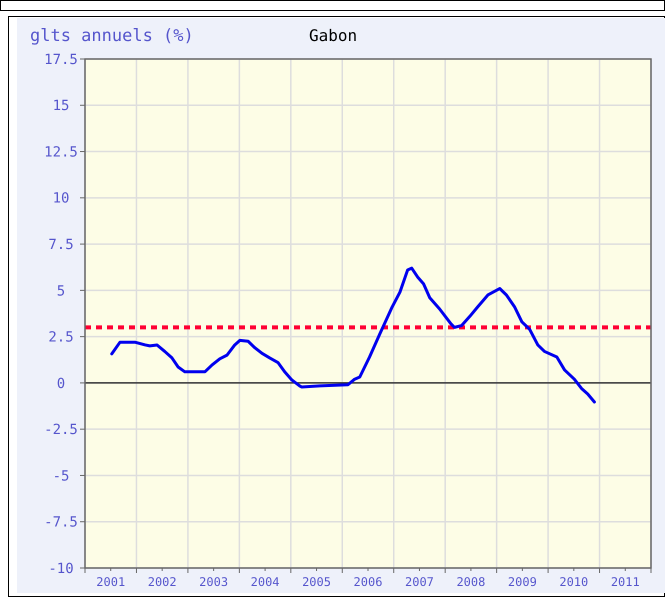 This screenshot has width=665, height=597. I want to click on y-tick-label: 0, so click(61, 384).